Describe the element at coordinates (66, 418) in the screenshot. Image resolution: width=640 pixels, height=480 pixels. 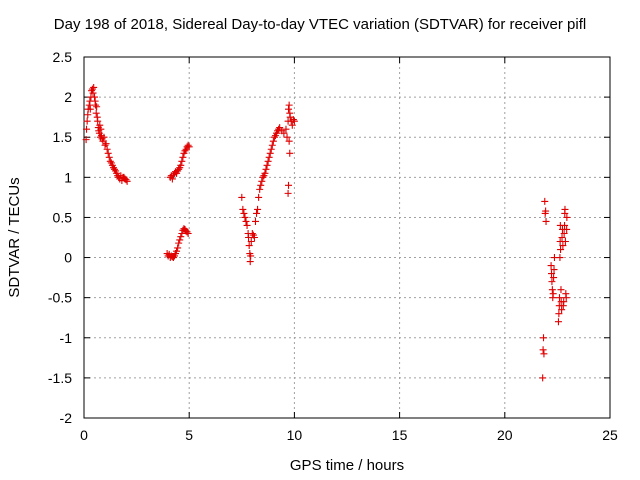
I see `y-tick-label: -2` at that location.